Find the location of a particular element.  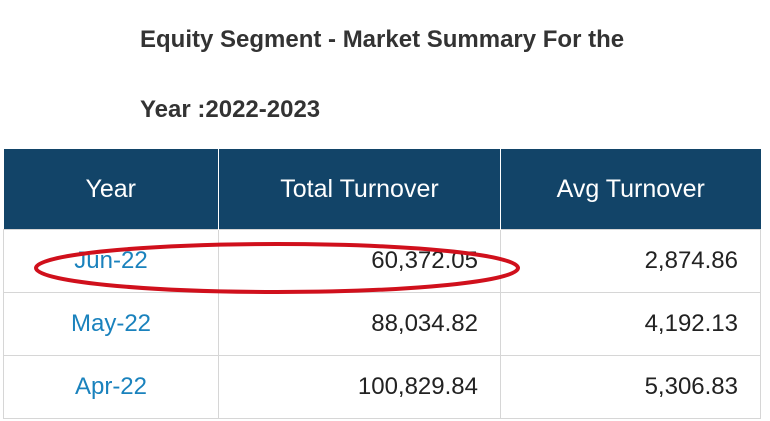

page-title-line-2: Year :2022-2023 is located at coordinates (230, 109).